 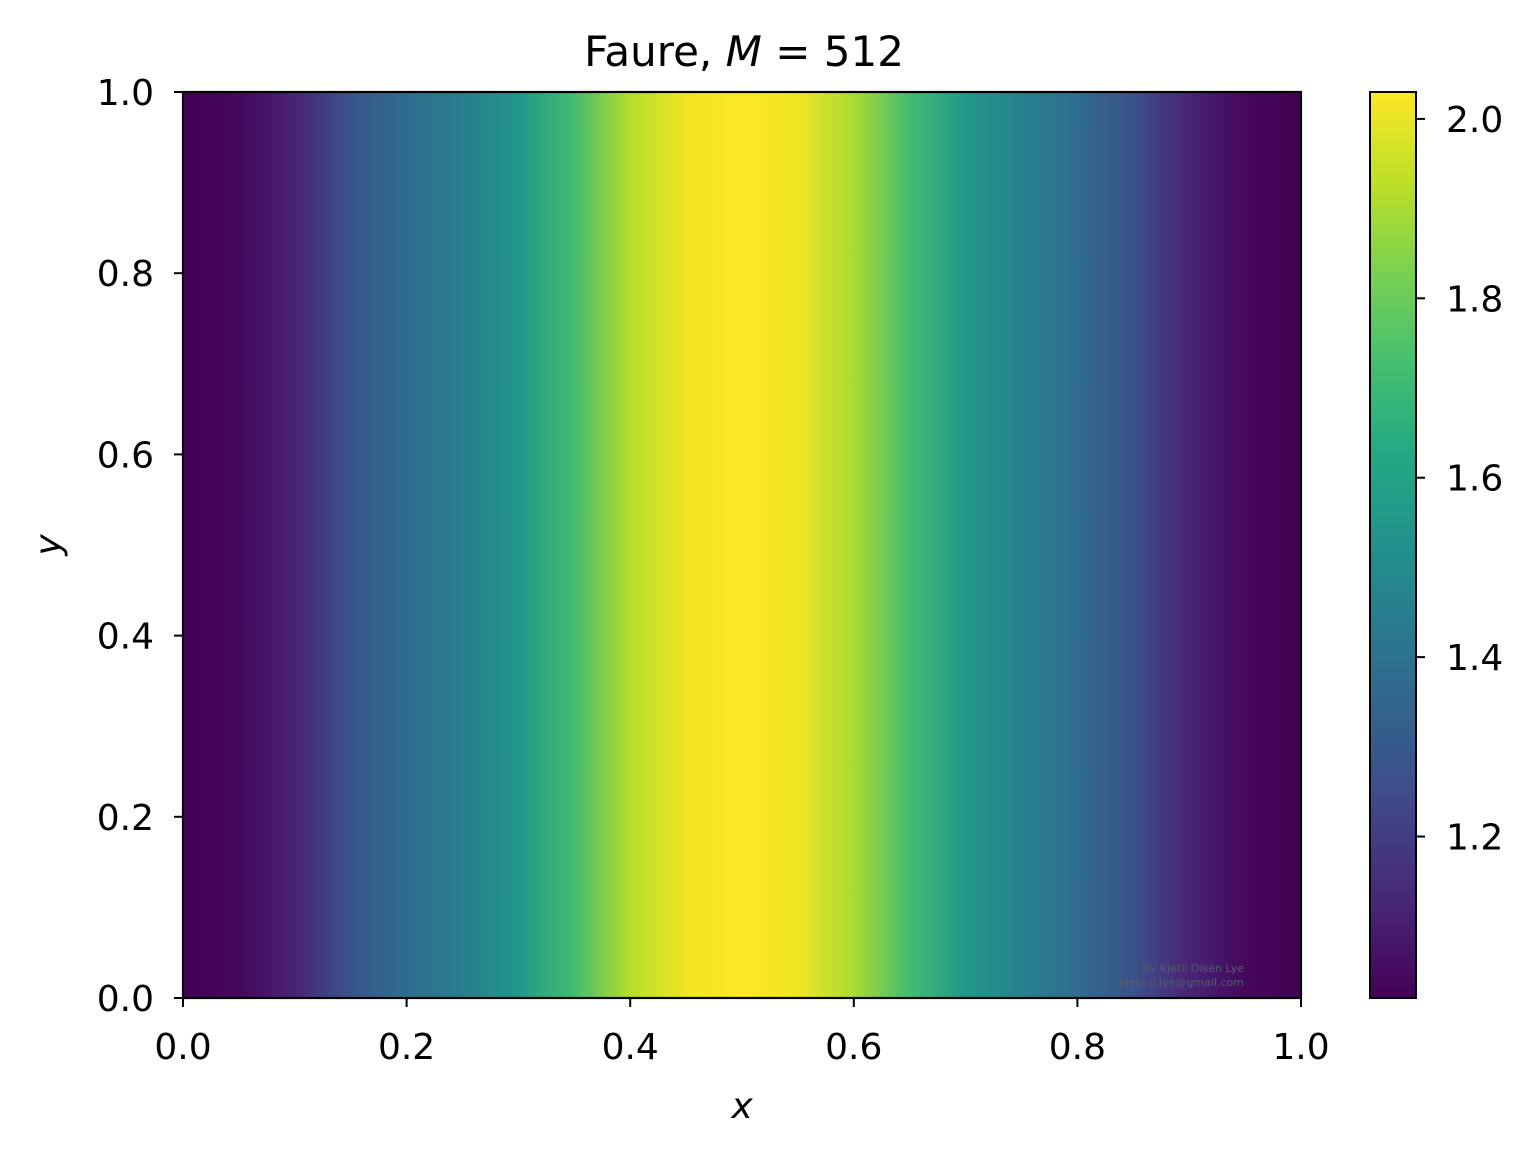 I want to click on colorbar-ticks: 1.2 1.4 1.6 1.8 2.0, so click(x=1459, y=479).